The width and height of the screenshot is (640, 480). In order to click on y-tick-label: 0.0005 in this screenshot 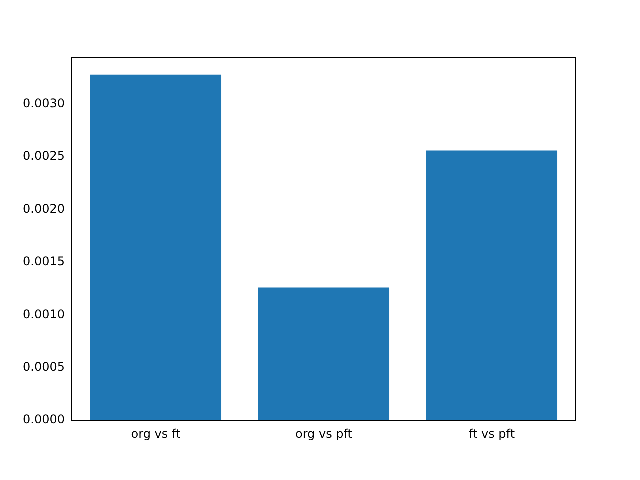, I will do `click(43, 367)`.